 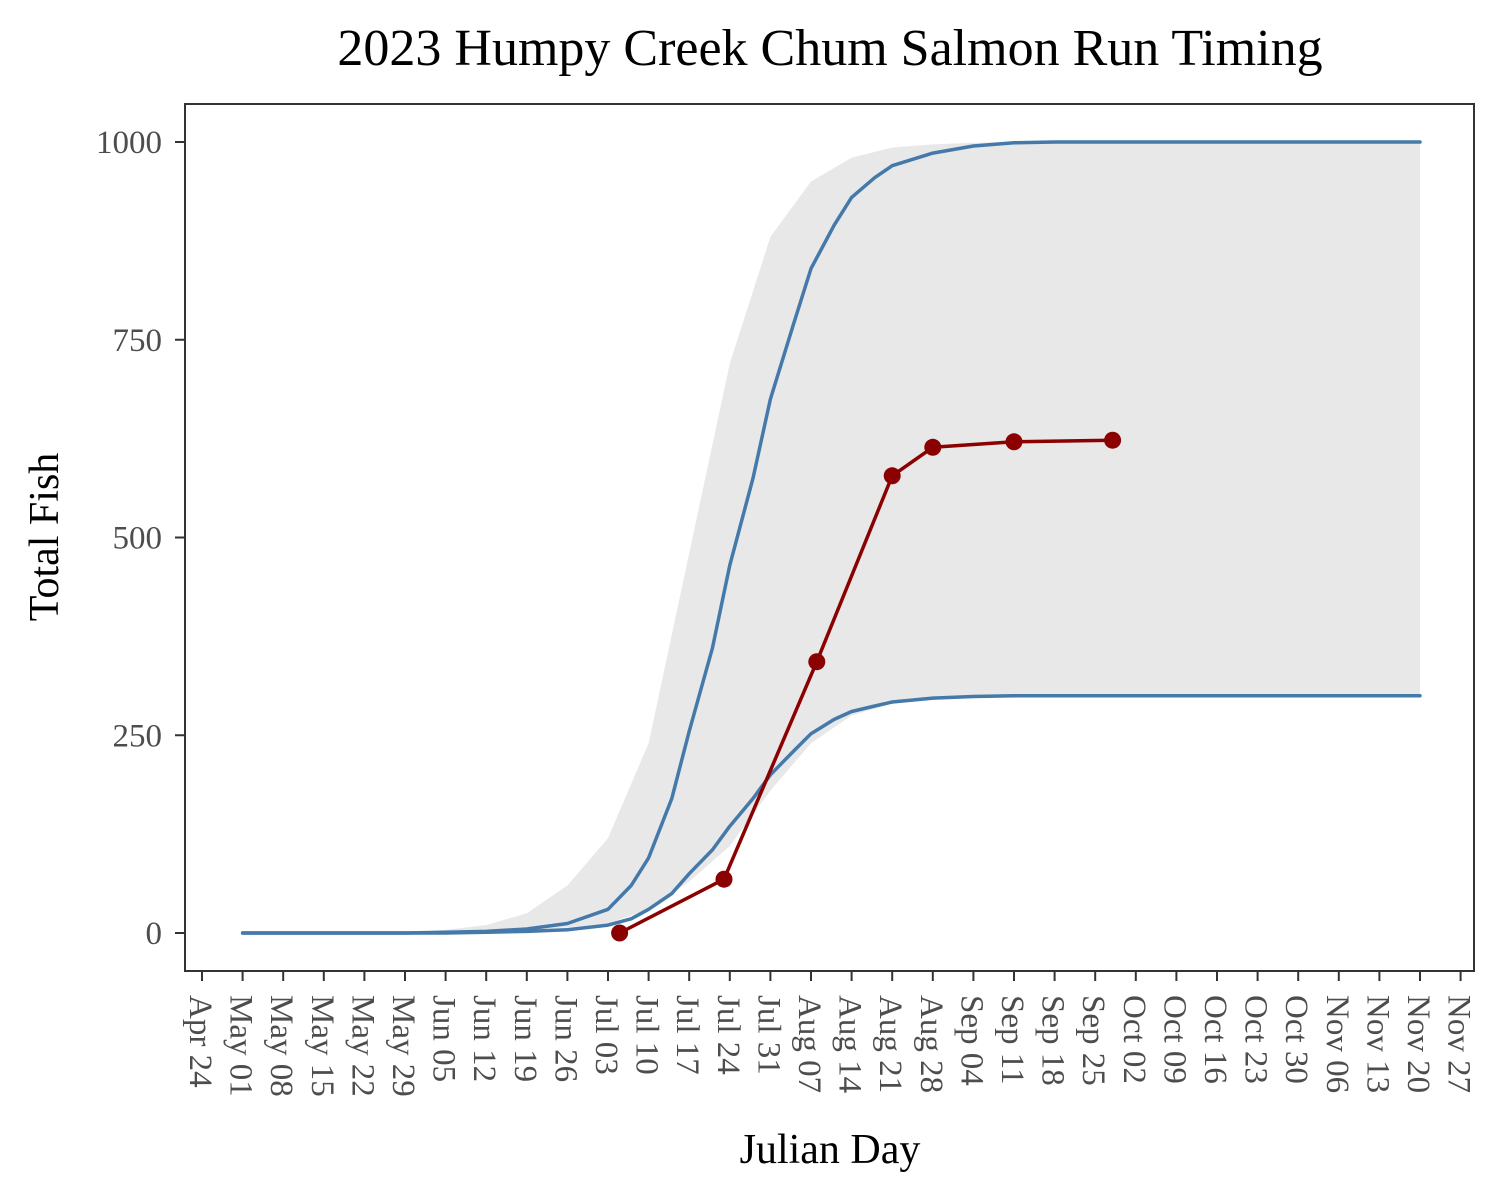 What do you see at coordinates (1134, 1039) in the screenshot?
I see `x-tick-label: Oct 02` at bounding box center [1134, 1039].